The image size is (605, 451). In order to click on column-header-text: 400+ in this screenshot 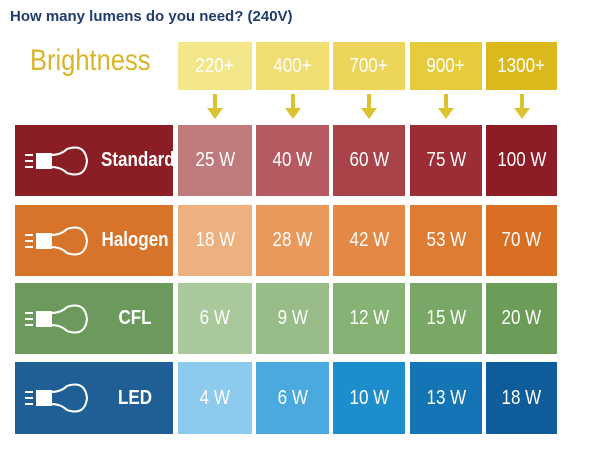, I will do `click(292, 65)`.